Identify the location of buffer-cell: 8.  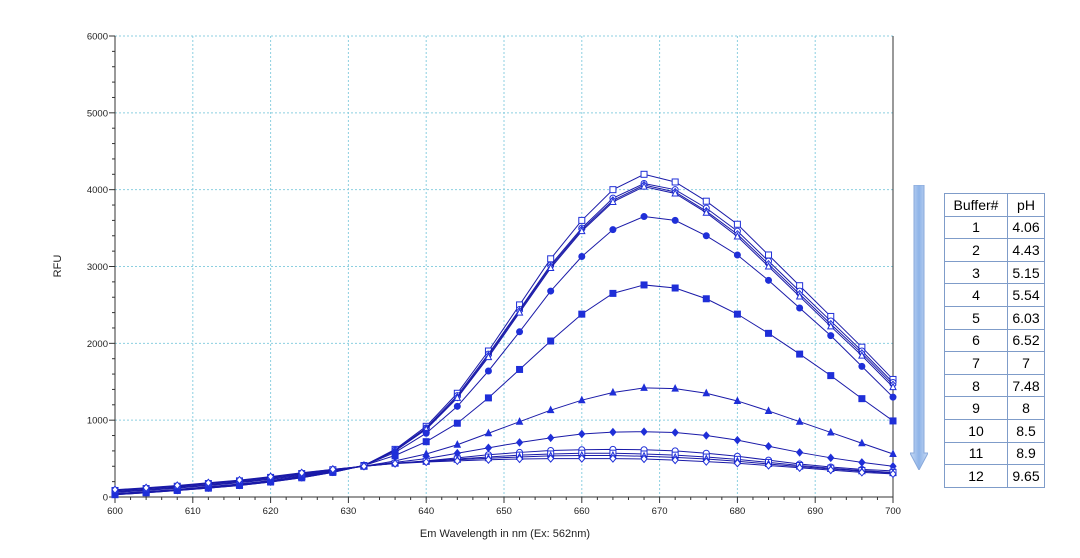
(976, 385).